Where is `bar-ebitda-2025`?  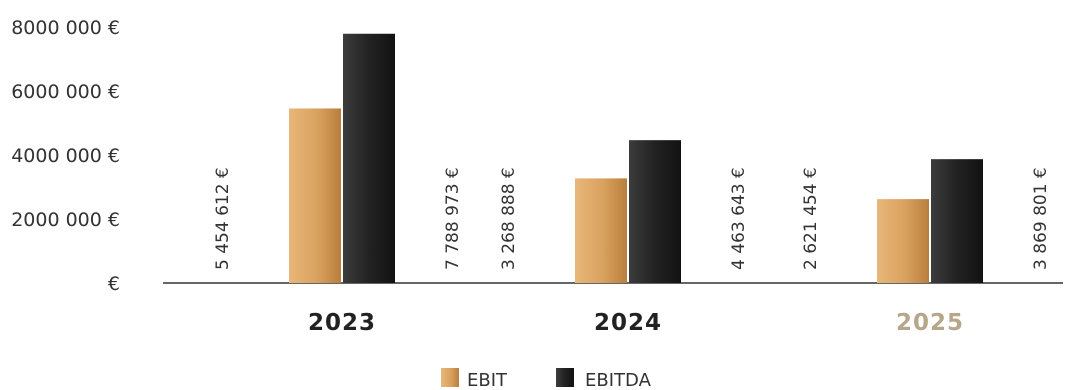
bar-ebitda-2025 is located at coordinates (957, 221).